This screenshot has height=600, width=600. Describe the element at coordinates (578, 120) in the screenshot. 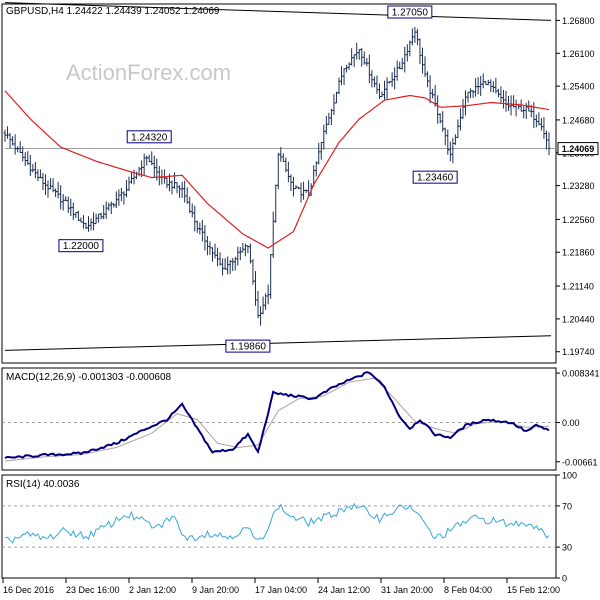

I see `price-y-tick-label: 1.24680` at that location.